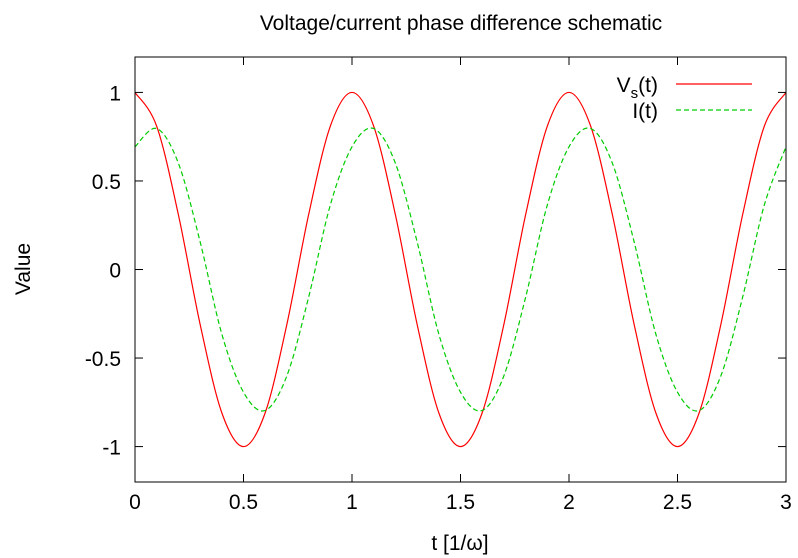  Describe the element at coordinates (460, 502) in the screenshot. I see `x-tick-label: 1.5` at that location.